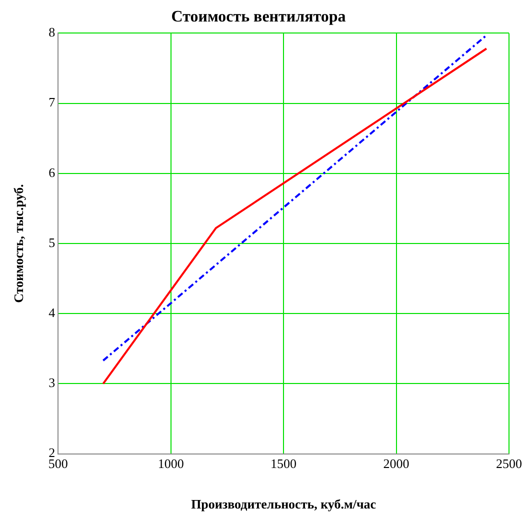 This screenshot has height=527, width=527. I want to click on y-tick-label: 3, so click(52, 382).